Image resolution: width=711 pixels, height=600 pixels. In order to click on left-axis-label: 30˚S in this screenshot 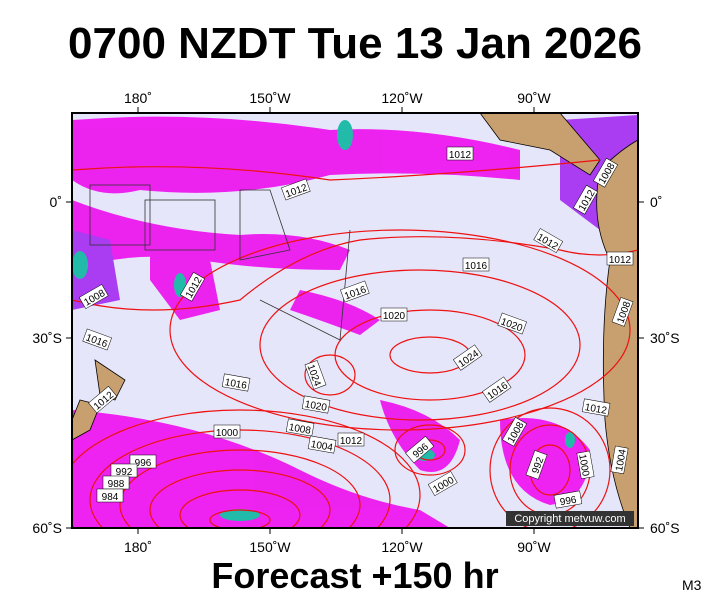, I will do `click(47, 338)`.